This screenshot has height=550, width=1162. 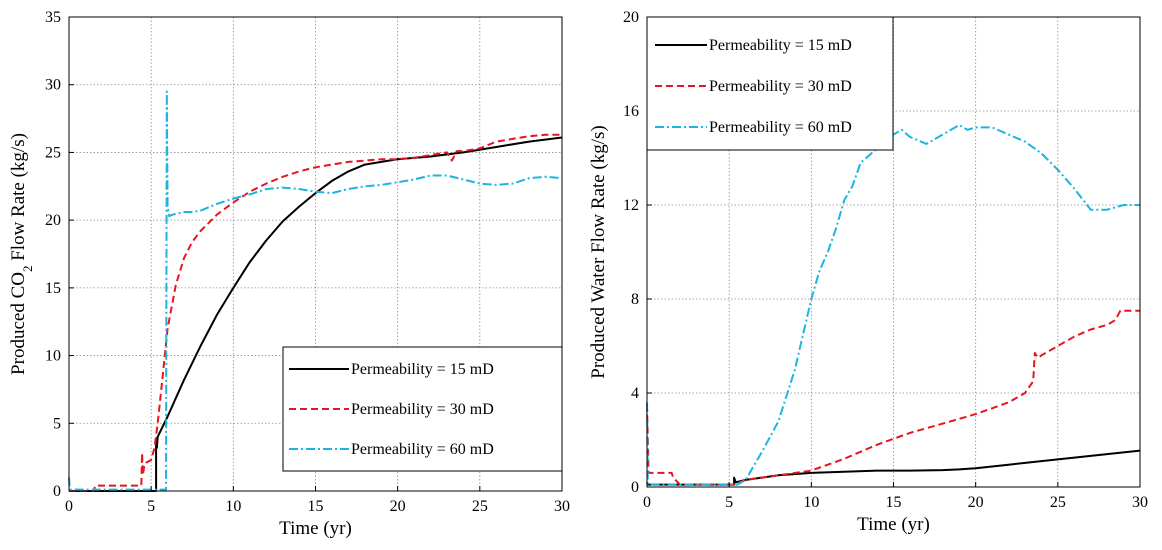 I want to click on y-axis-label: Produced Water Flow Rate (kg/s), so click(x=598, y=252).